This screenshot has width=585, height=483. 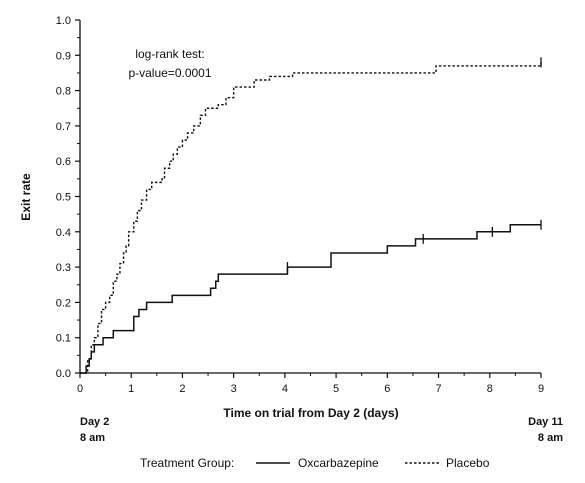 I want to click on annotation-line-2: p-value=0.0001, so click(x=169, y=73).